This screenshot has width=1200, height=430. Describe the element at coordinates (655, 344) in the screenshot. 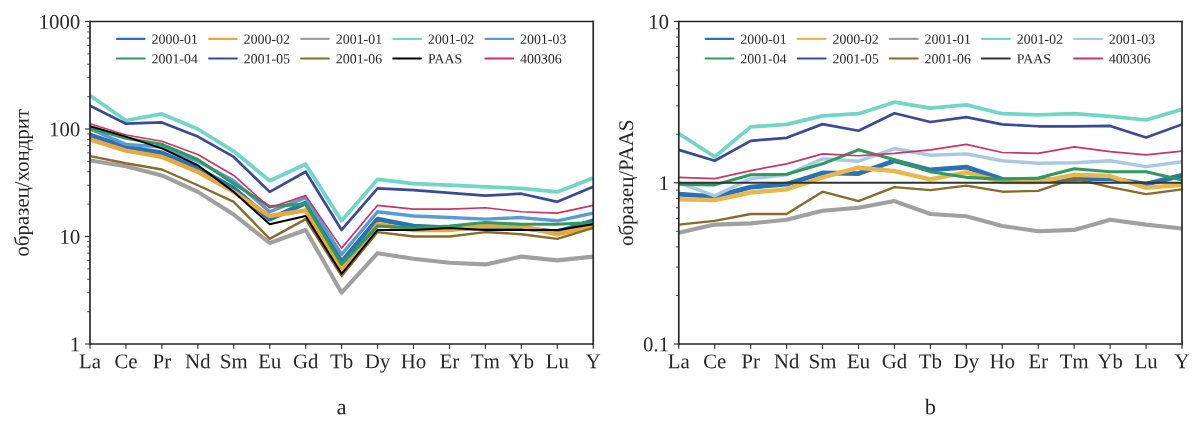

I see `y-tick-label: 0.1` at that location.